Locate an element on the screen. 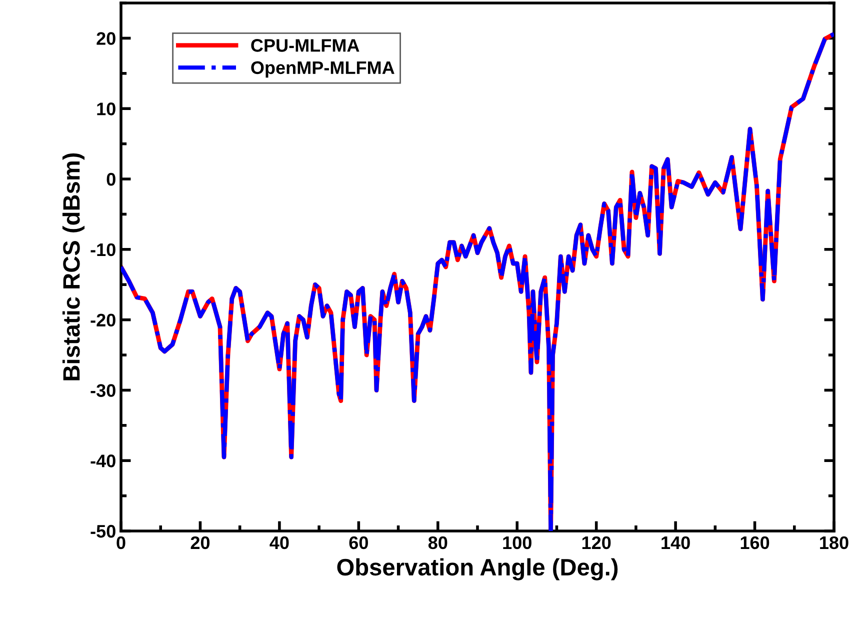 This screenshot has height=623, width=858. y-tick-label: 10 is located at coordinates (106, 109).